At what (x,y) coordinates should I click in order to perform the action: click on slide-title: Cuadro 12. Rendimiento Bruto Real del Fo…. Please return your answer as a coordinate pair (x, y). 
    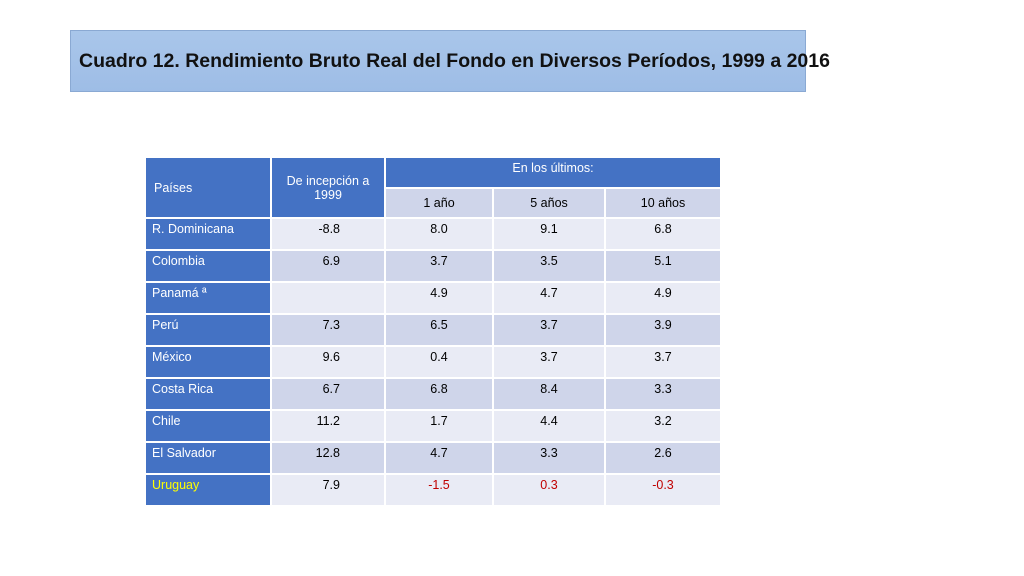
    Looking at the image, I should click on (454, 60).